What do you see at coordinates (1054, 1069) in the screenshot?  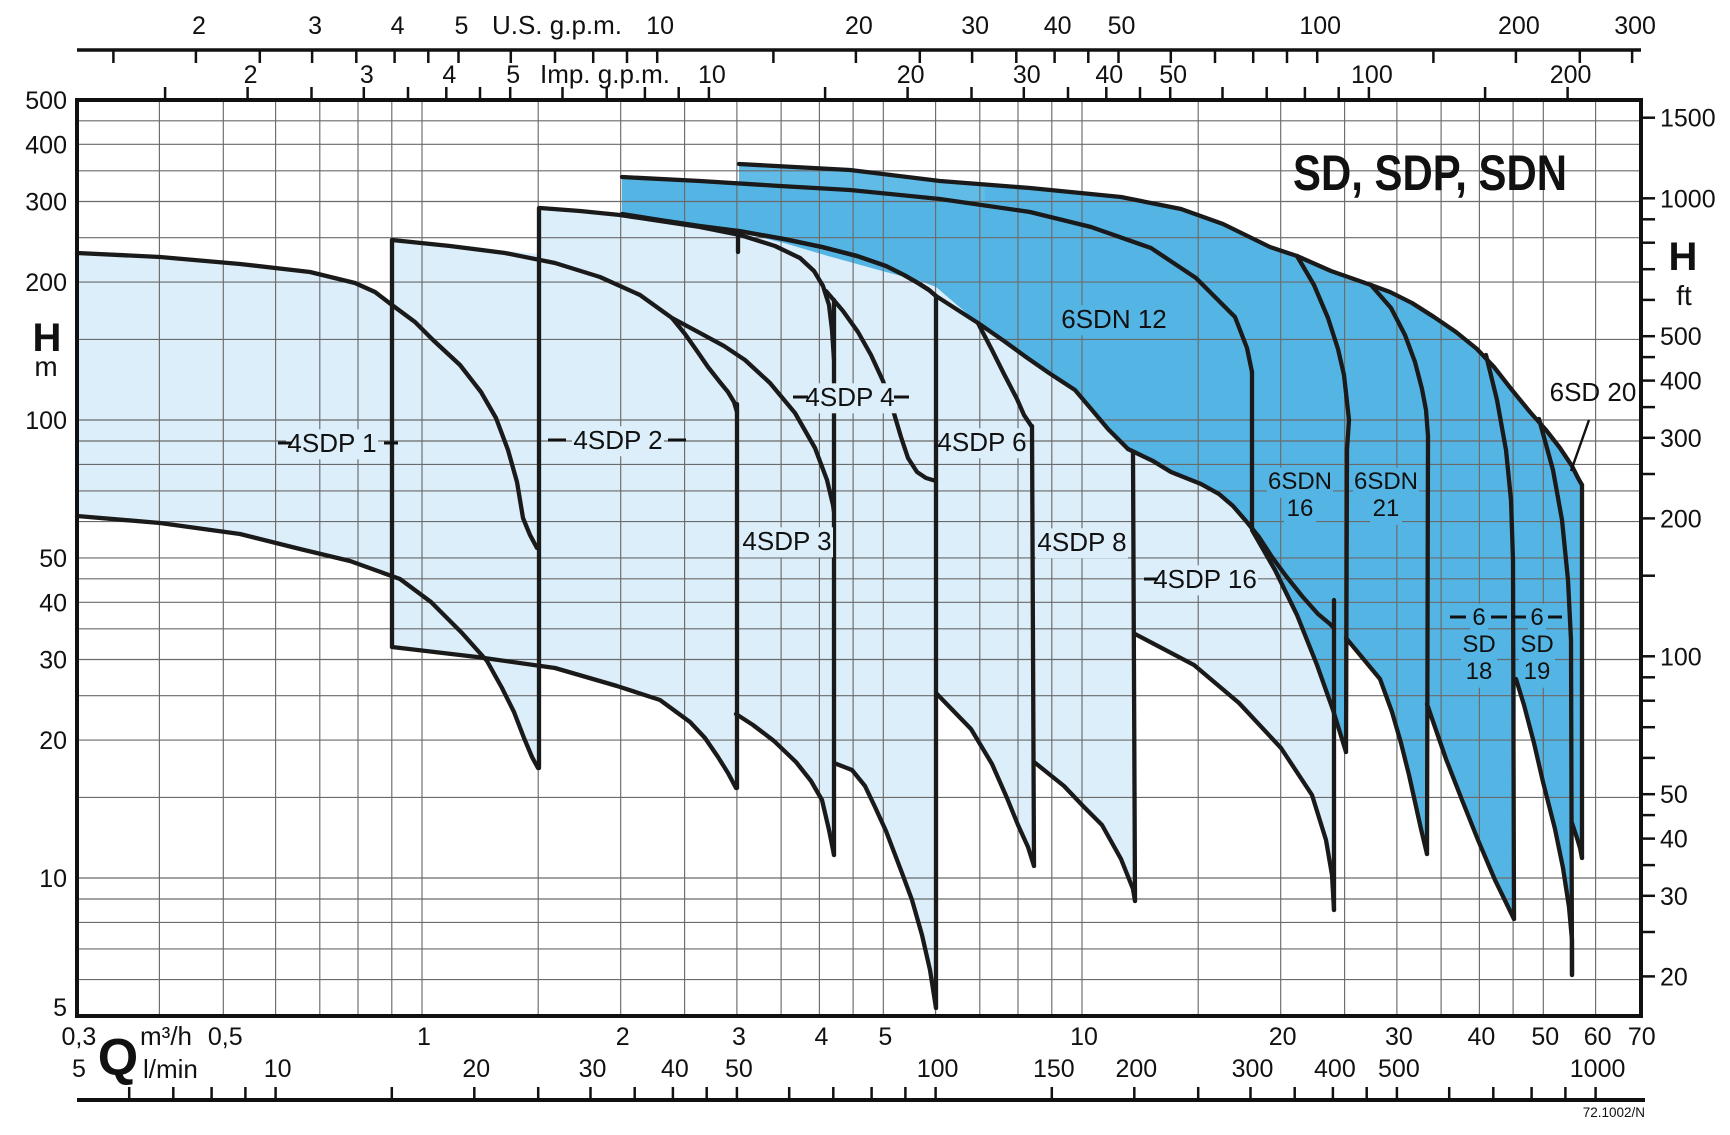 I see `svg-text: 150` at bounding box center [1054, 1069].